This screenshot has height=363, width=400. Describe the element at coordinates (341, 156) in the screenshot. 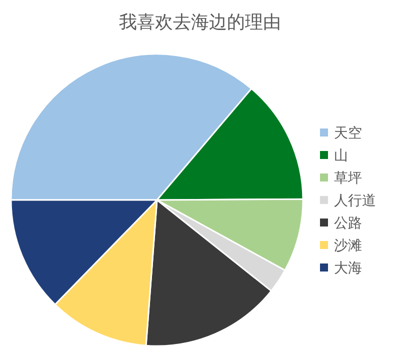

I see `legend-label: 山` at that location.